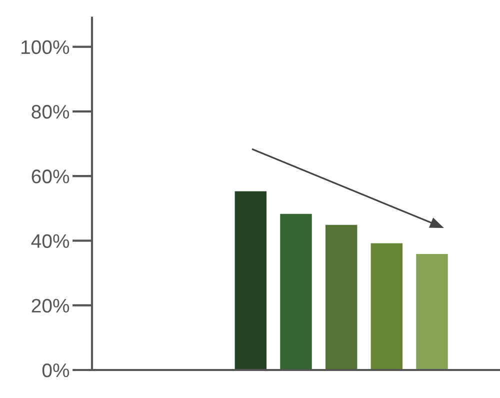 The image size is (500, 398). Describe the element at coordinates (56, 370) in the screenshot. I see `y-tick-label: 0%` at that location.